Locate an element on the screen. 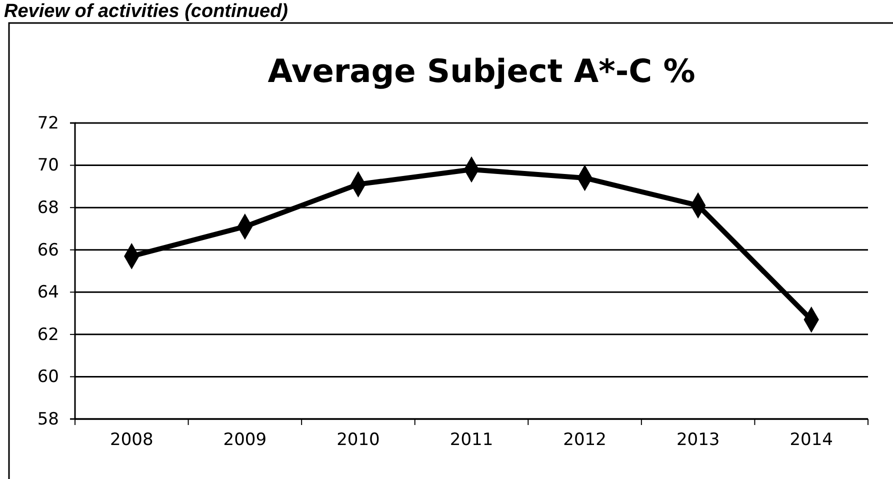 The image size is (893, 479). y-tick-label: 72 is located at coordinates (48, 123).